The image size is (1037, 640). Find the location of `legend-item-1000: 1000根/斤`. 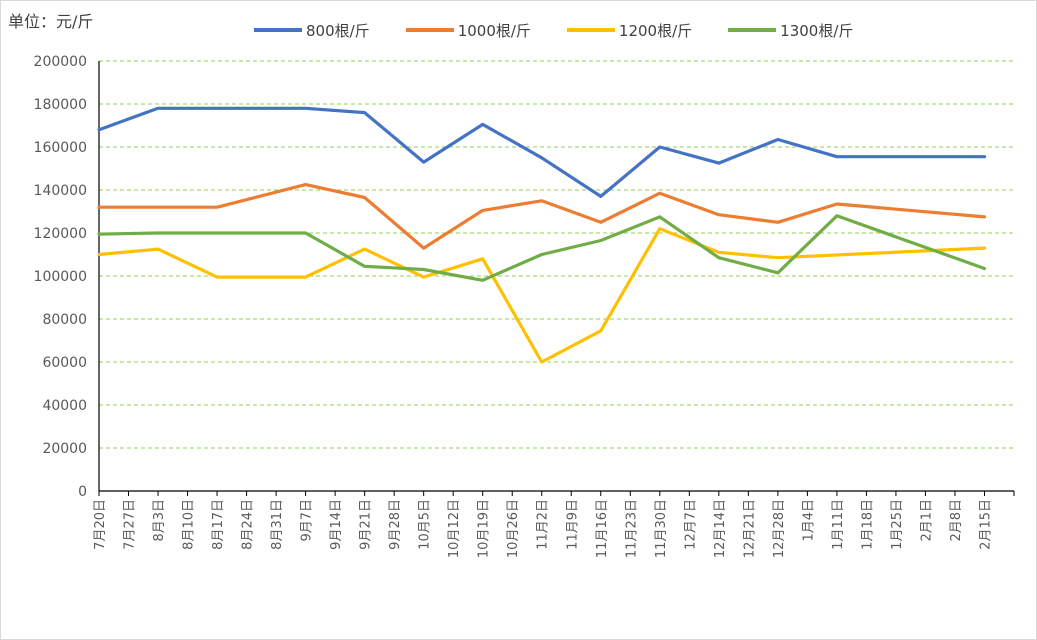

legend-item-1000: 1000根/斤 is located at coordinates (468, 30).